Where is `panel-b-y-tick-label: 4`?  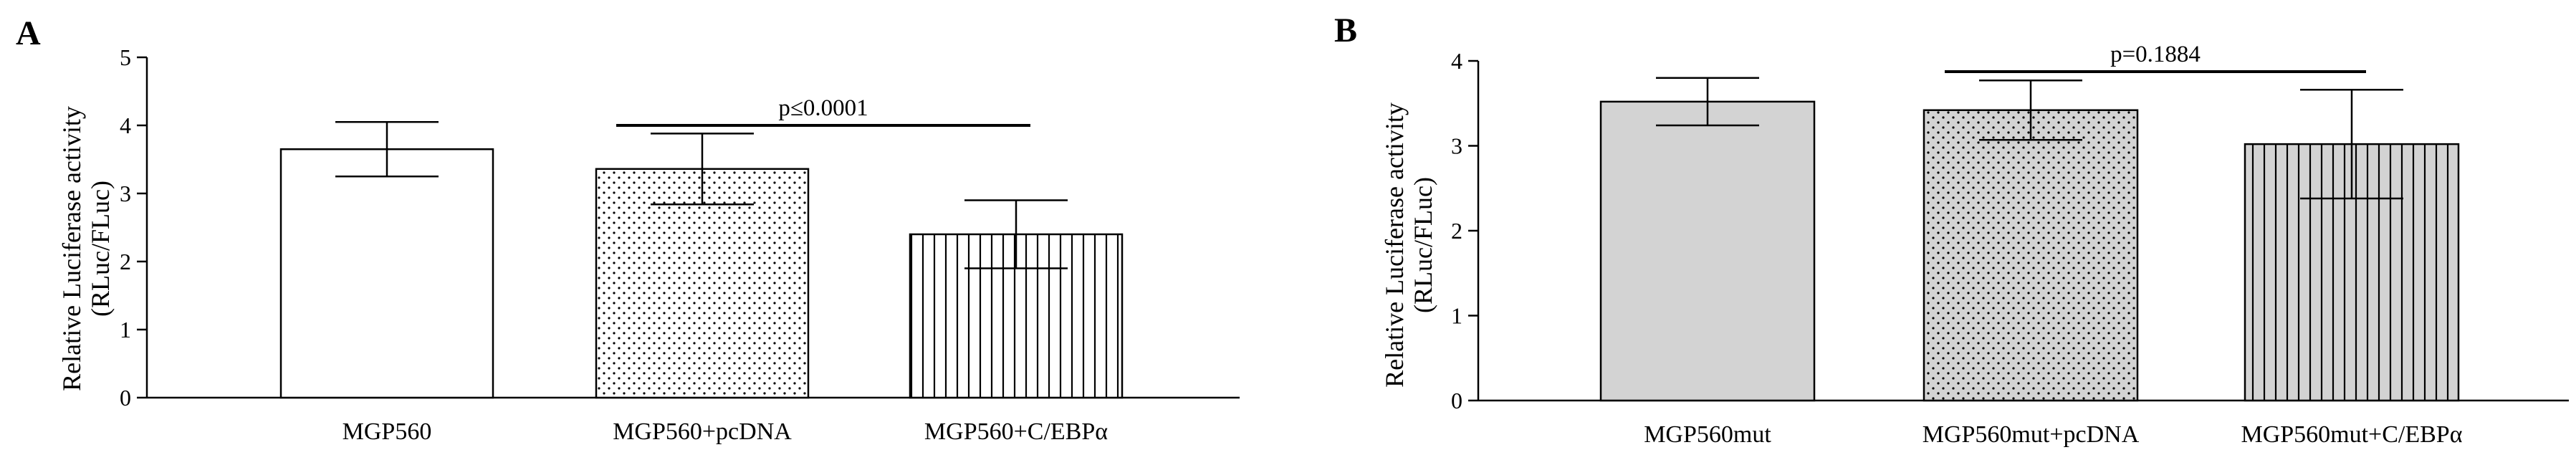
panel-b-y-tick-label: 4 is located at coordinates (1456, 61).